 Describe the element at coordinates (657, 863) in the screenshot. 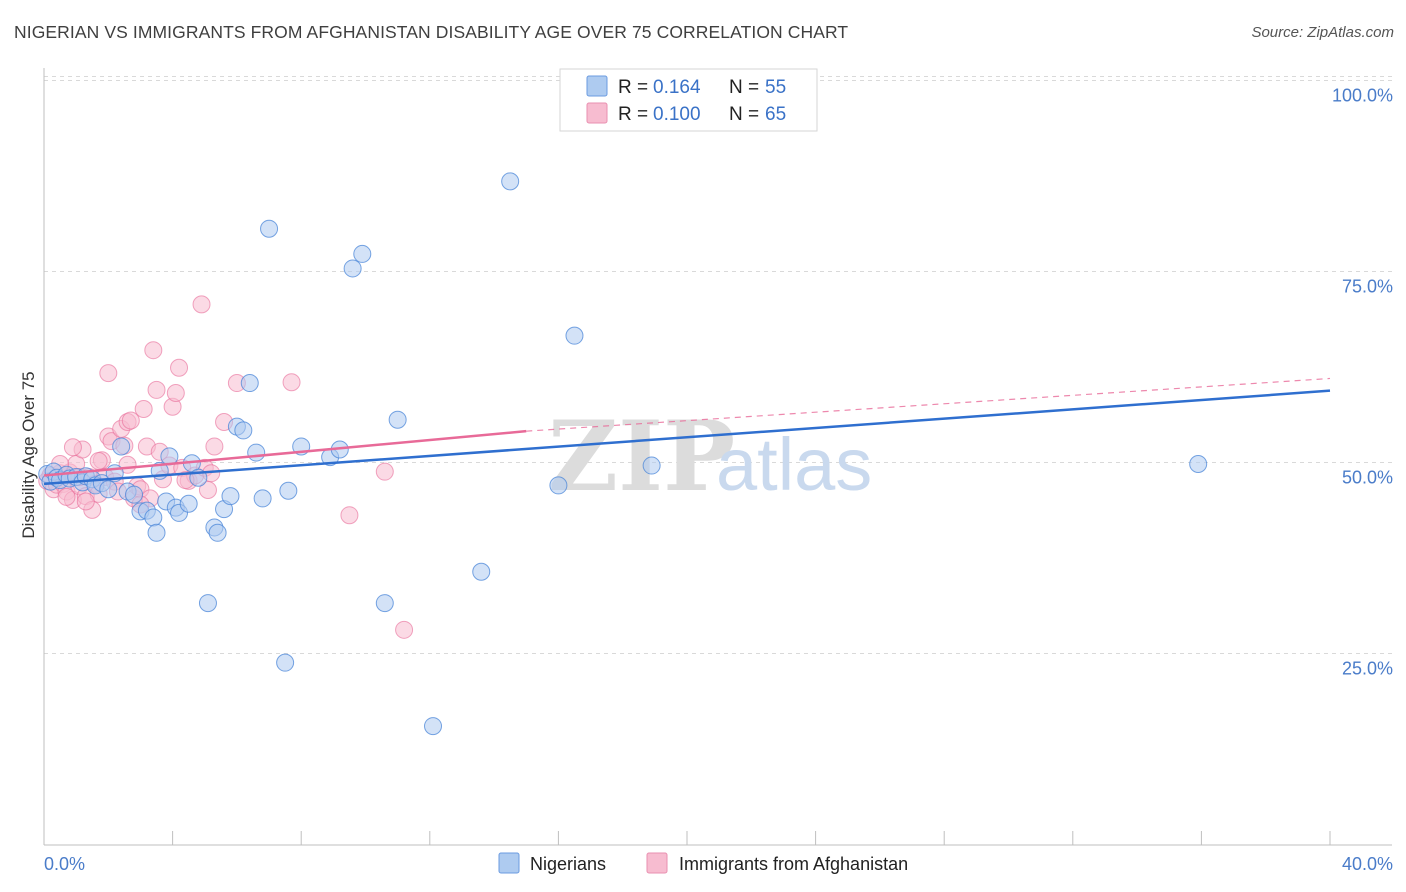

I see `bottom-legend-swatch-afghanistan` at that location.